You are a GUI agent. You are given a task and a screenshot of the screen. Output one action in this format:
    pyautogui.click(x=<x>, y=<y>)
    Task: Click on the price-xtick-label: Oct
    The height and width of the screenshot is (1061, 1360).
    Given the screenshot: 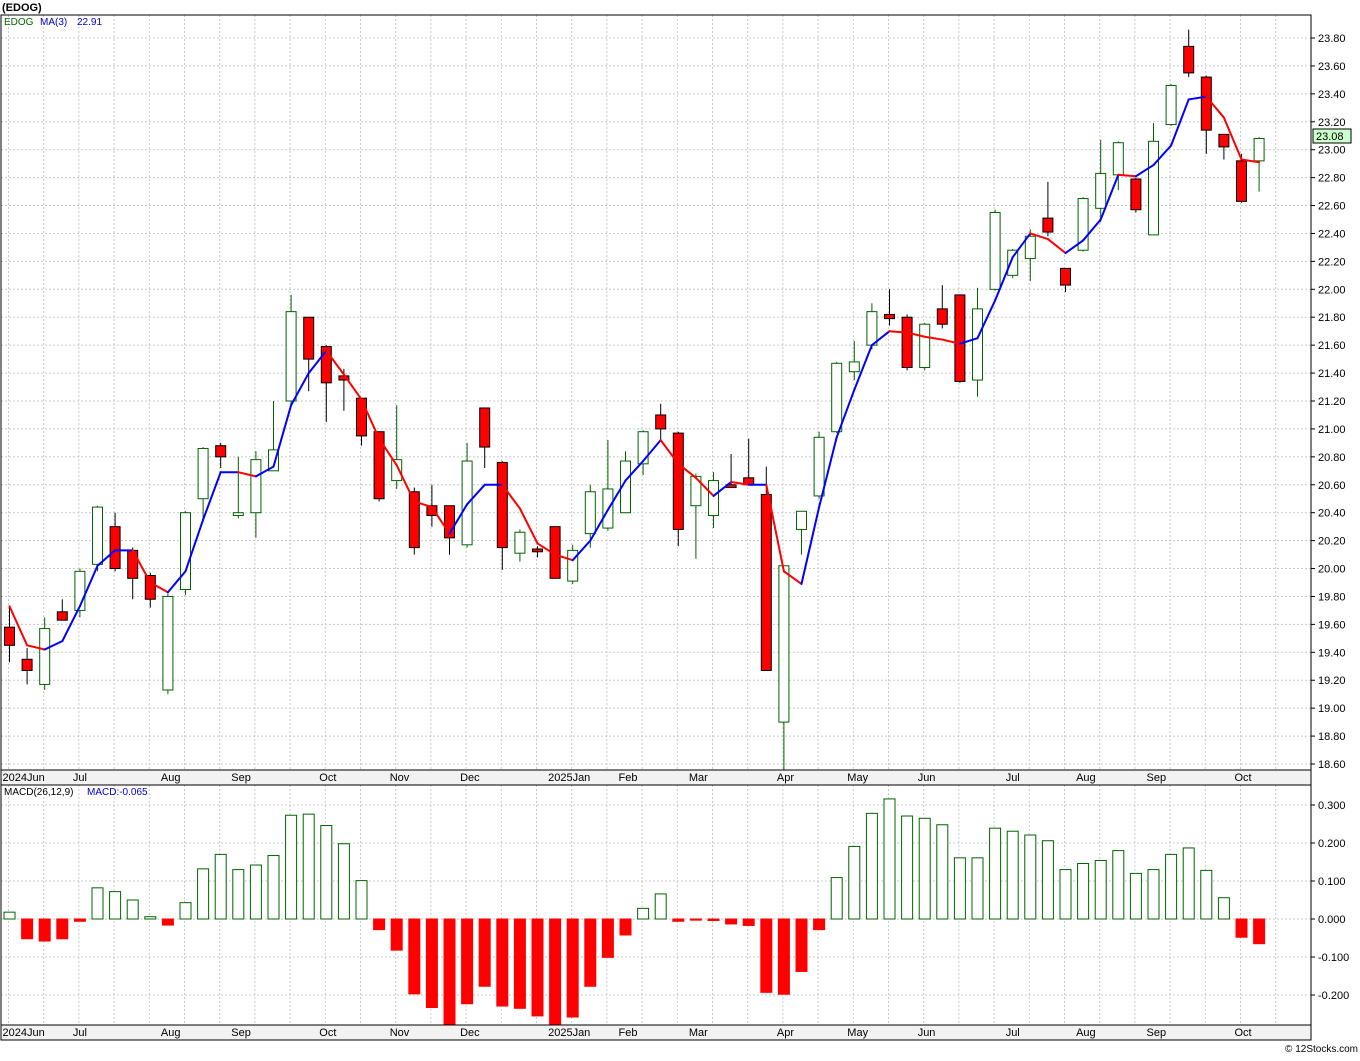 What is the action you would take?
    pyautogui.click(x=327, y=778)
    